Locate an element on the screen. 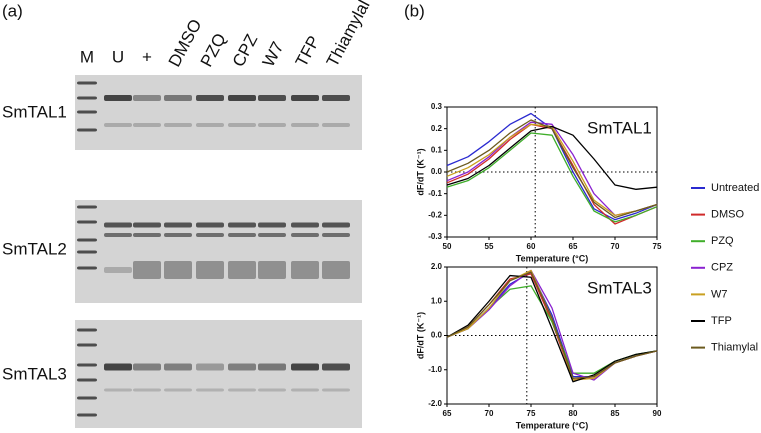 The height and width of the screenshot is (433, 761). y-tick-label: 0.0 is located at coordinates (437, 171).